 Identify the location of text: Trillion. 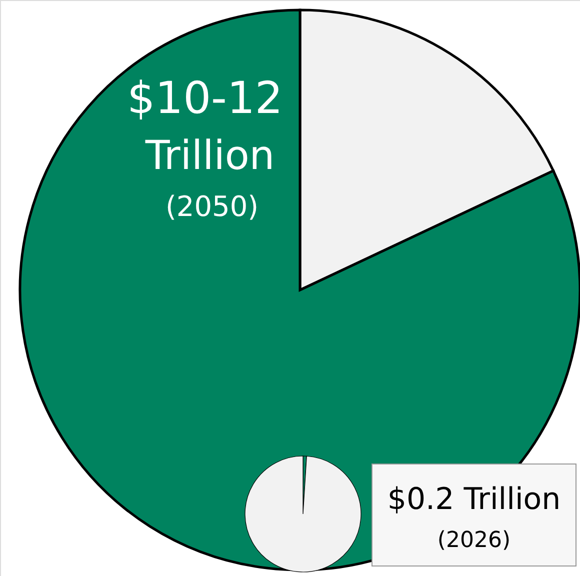
(209, 156).